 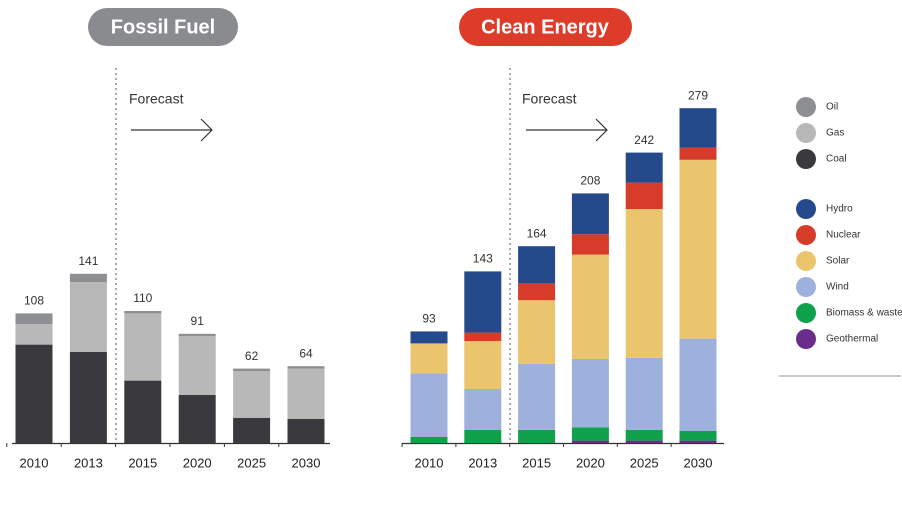 I want to click on total-label: 208, so click(x=590, y=181).